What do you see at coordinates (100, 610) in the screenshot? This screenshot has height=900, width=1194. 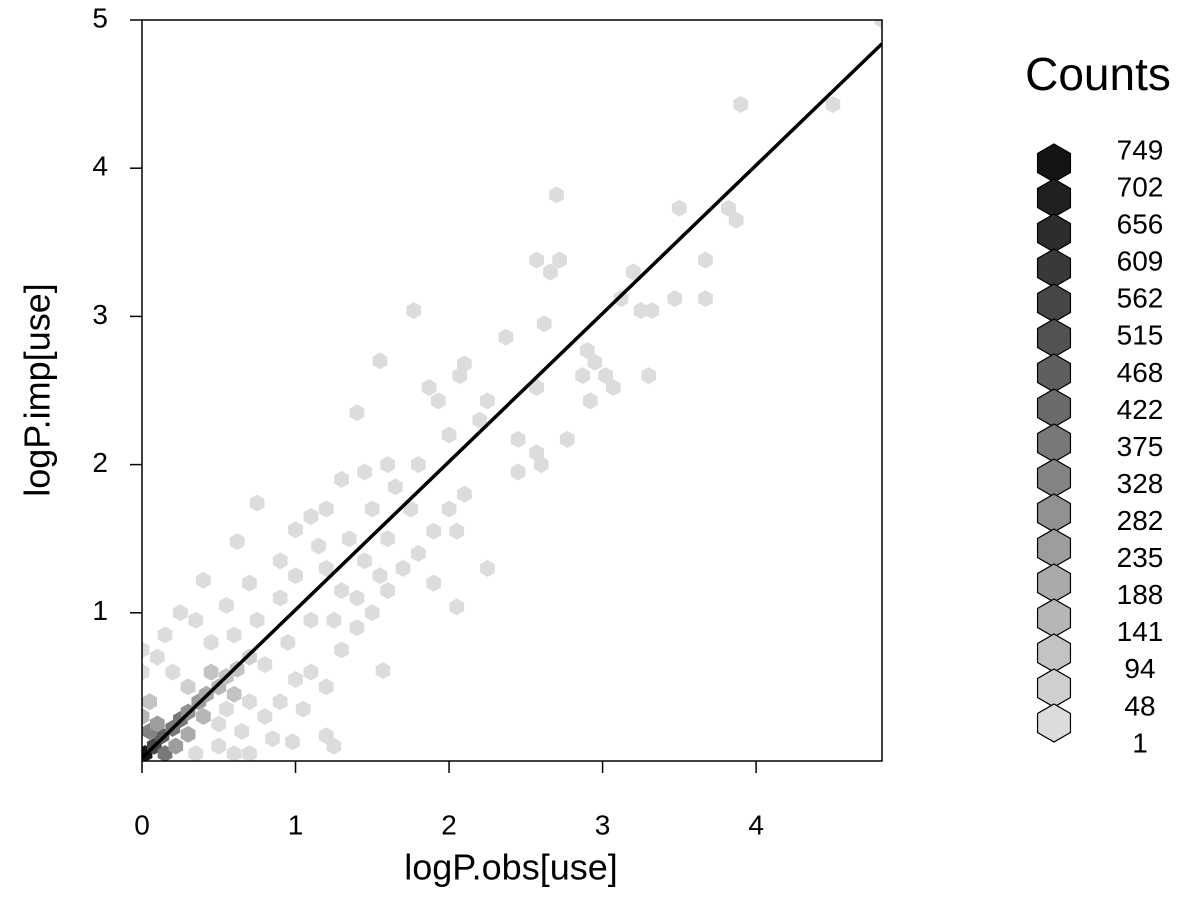 I see `y-tick-label: 1` at bounding box center [100, 610].